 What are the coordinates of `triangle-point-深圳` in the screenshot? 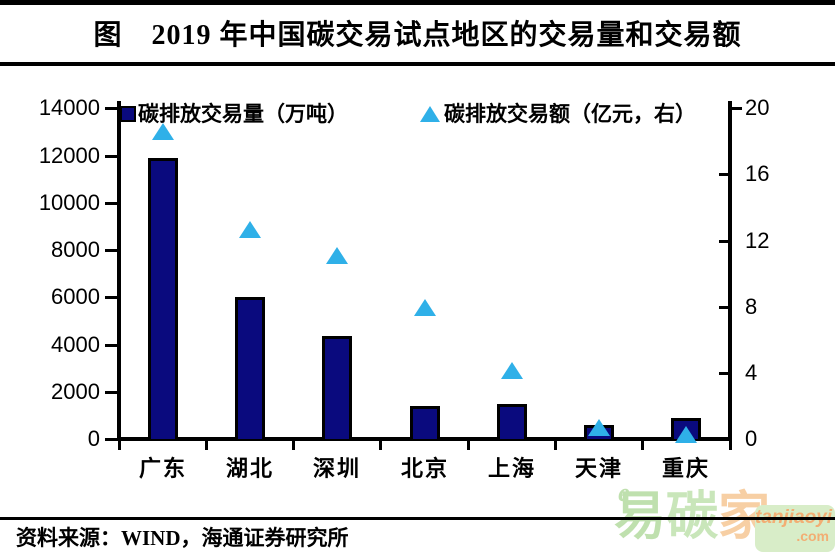 It's located at (337, 255).